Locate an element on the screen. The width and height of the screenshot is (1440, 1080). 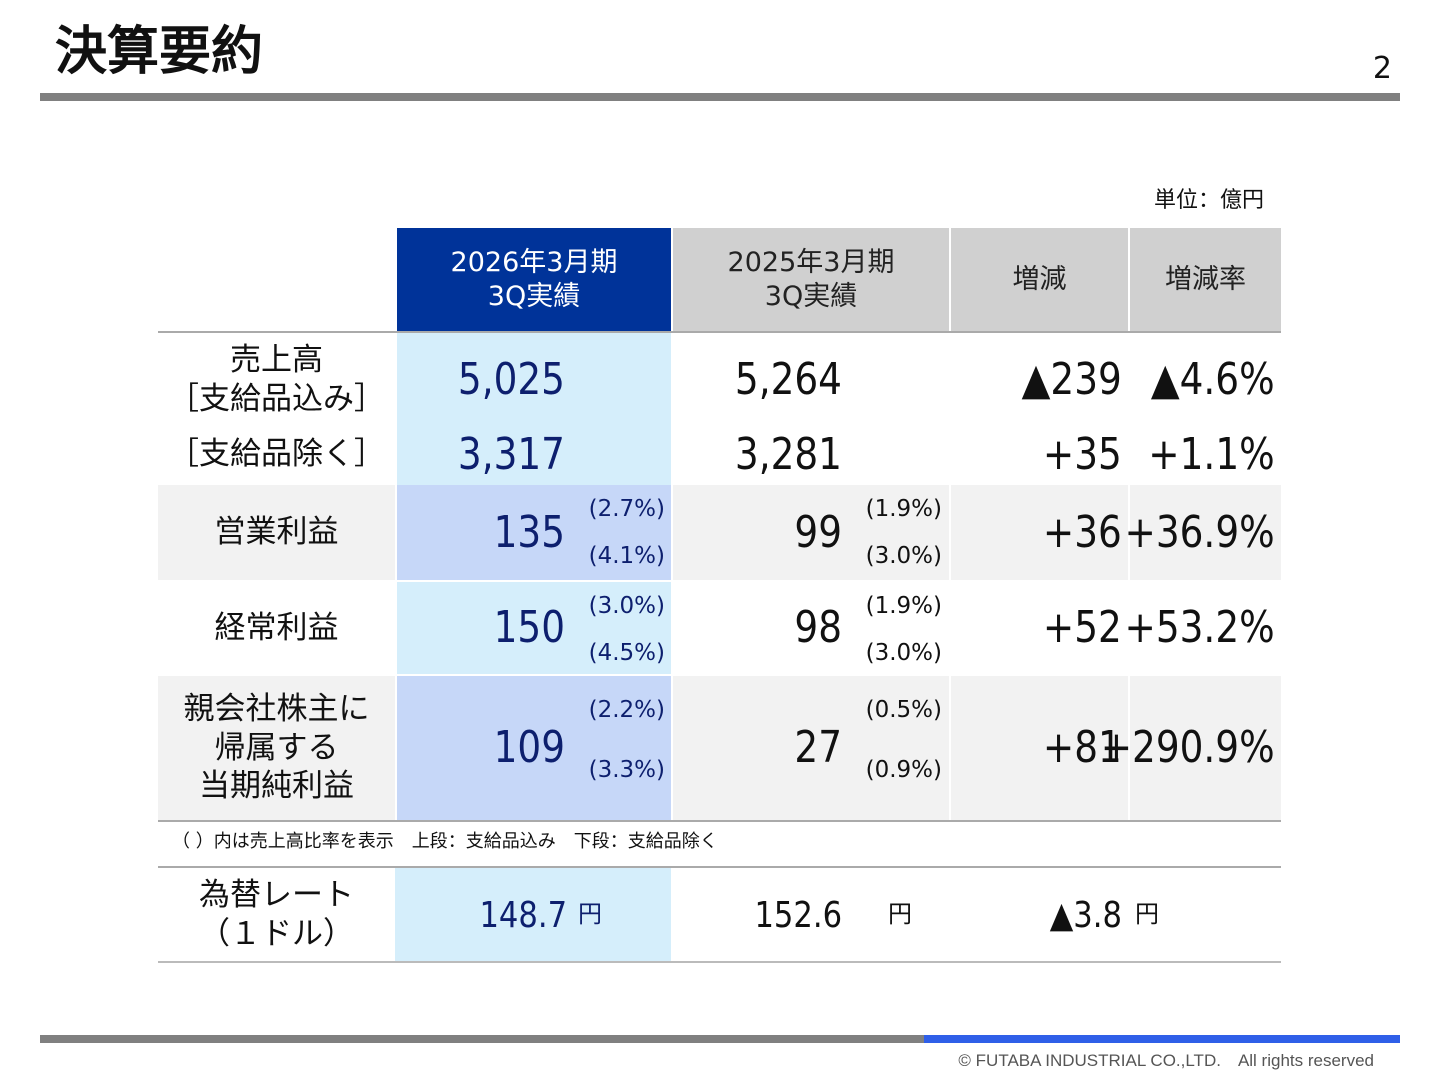
fx-background is located at coordinates (533, 915).